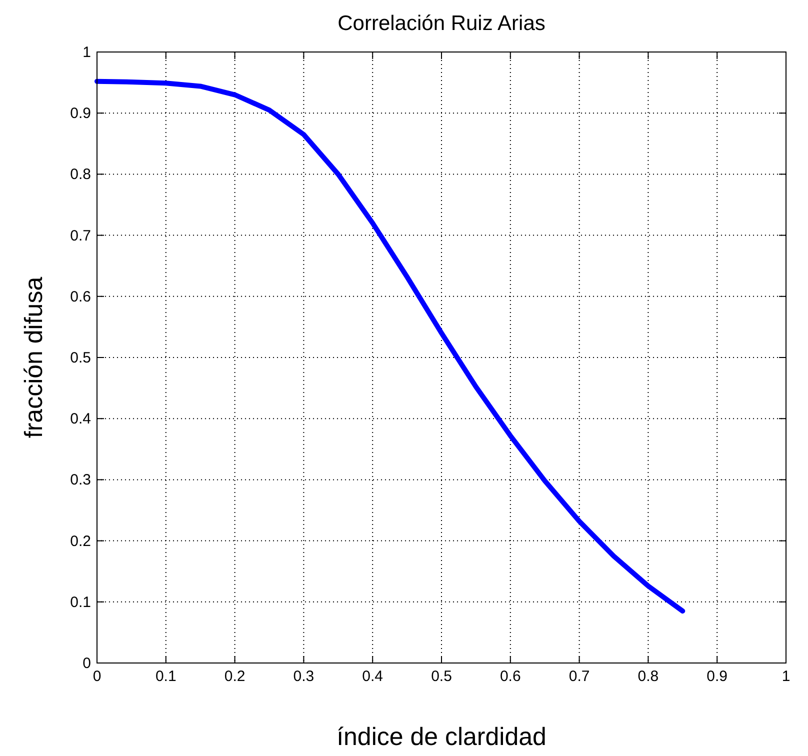 This screenshot has height=756, width=808. What do you see at coordinates (648, 676) in the screenshot?
I see `x-tick-label: 0.8` at bounding box center [648, 676].